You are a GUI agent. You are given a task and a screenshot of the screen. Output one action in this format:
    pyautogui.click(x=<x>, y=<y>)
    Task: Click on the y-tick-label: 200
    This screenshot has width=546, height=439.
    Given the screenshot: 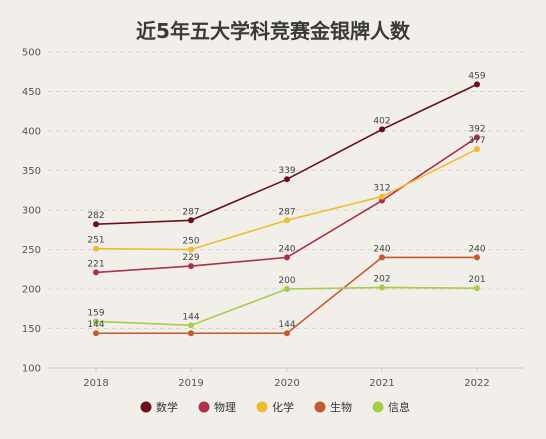 What is the action you would take?
    pyautogui.click(x=31, y=290)
    